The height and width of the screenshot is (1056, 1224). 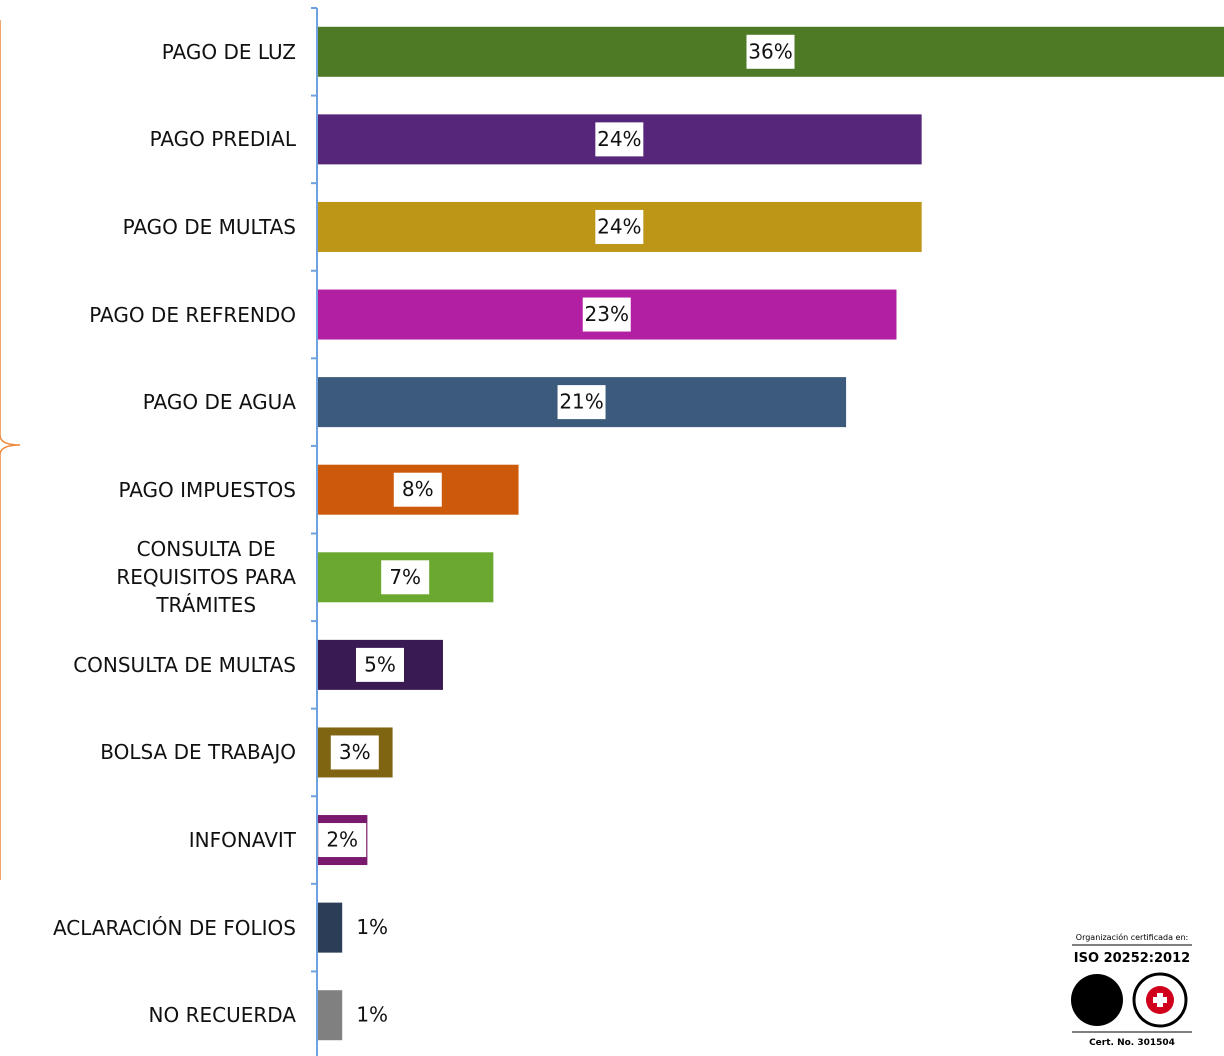 I want to click on value-label: 7%, so click(x=405, y=577).